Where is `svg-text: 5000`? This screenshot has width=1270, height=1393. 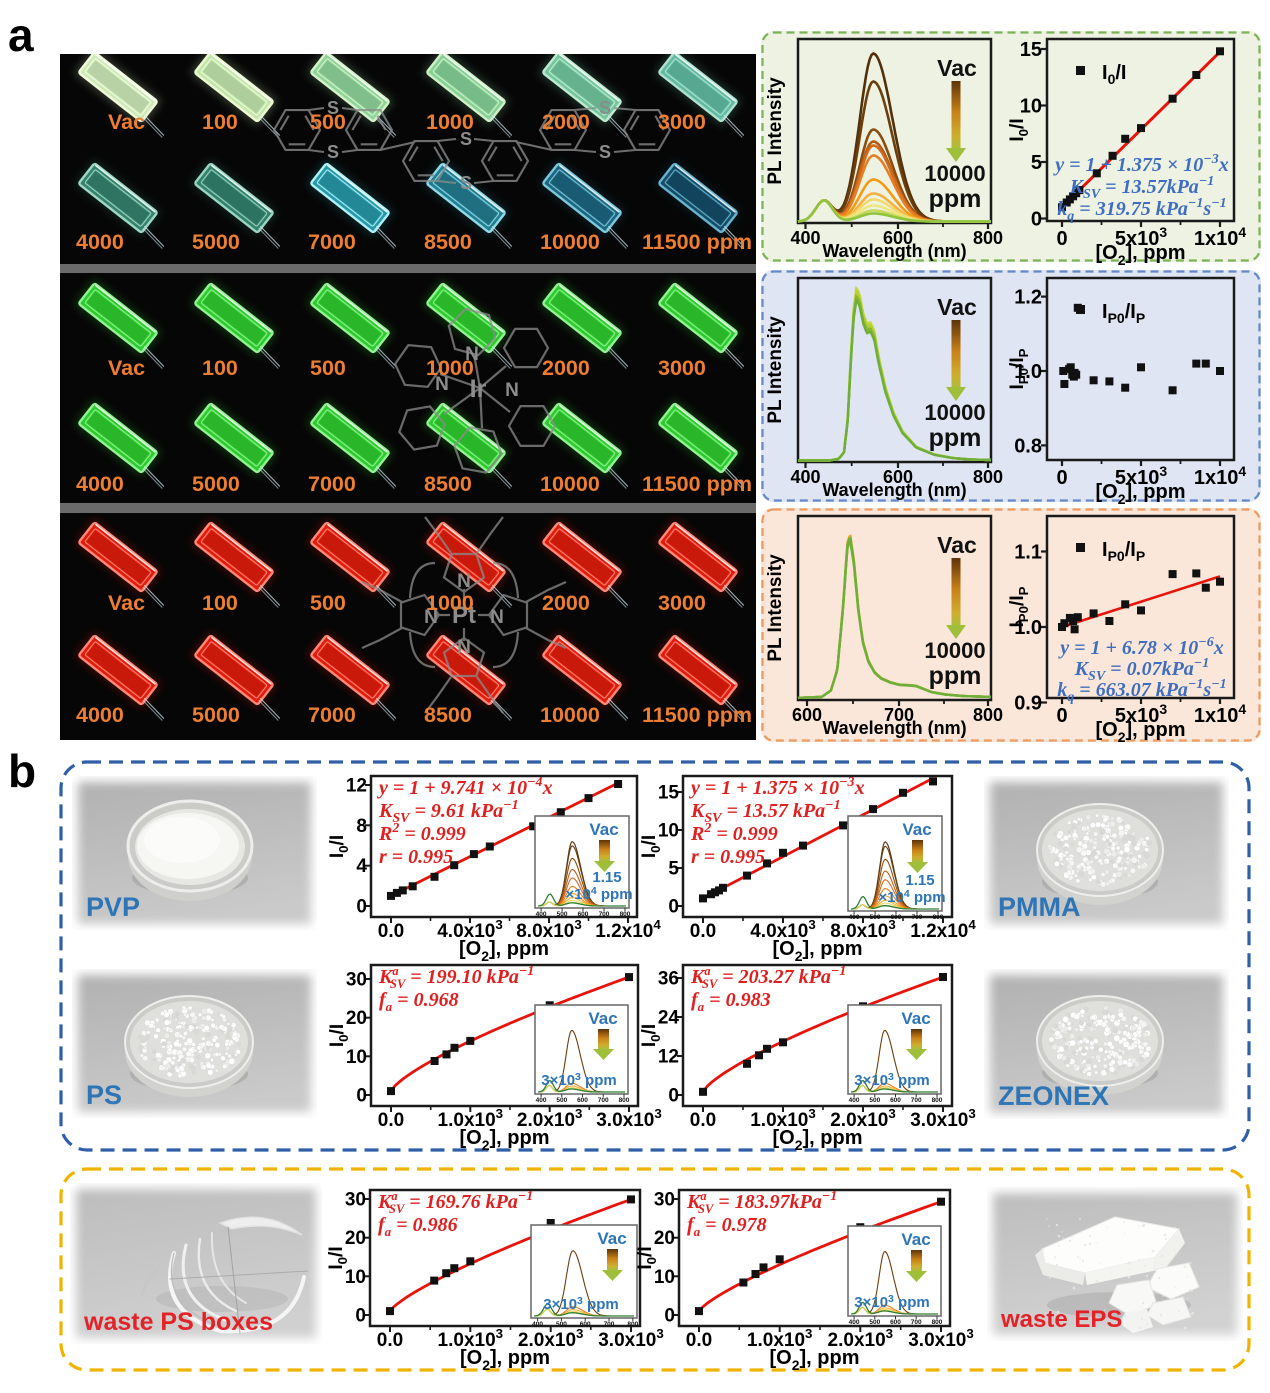 svg-text: 5000 is located at coordinates (216, 715).